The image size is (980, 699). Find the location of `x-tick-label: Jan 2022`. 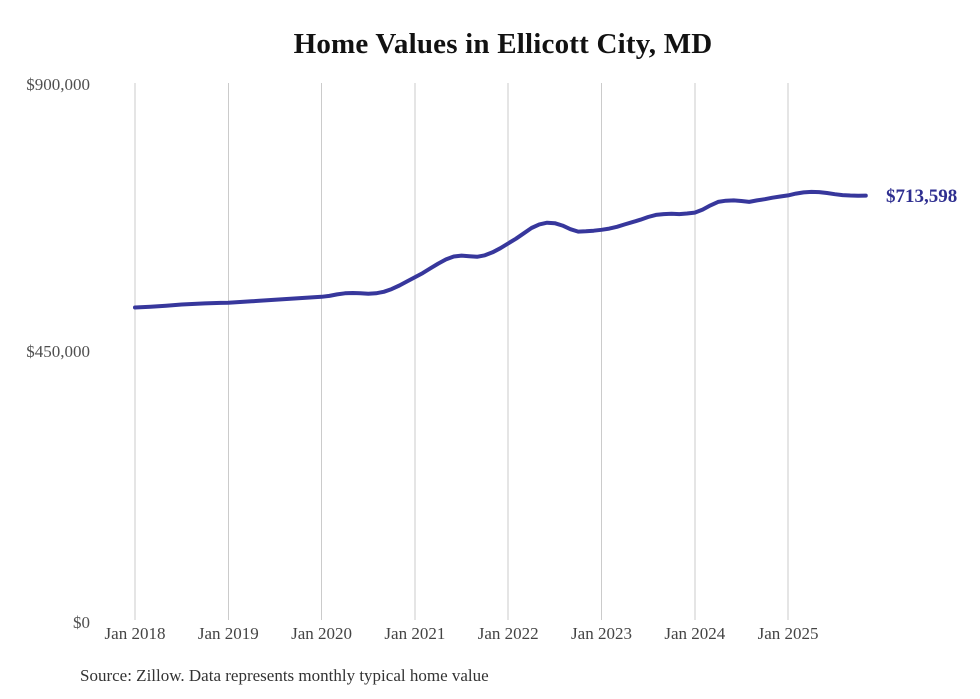

x-tick-label: Jan 2022 is located at coordinates (508, 633).